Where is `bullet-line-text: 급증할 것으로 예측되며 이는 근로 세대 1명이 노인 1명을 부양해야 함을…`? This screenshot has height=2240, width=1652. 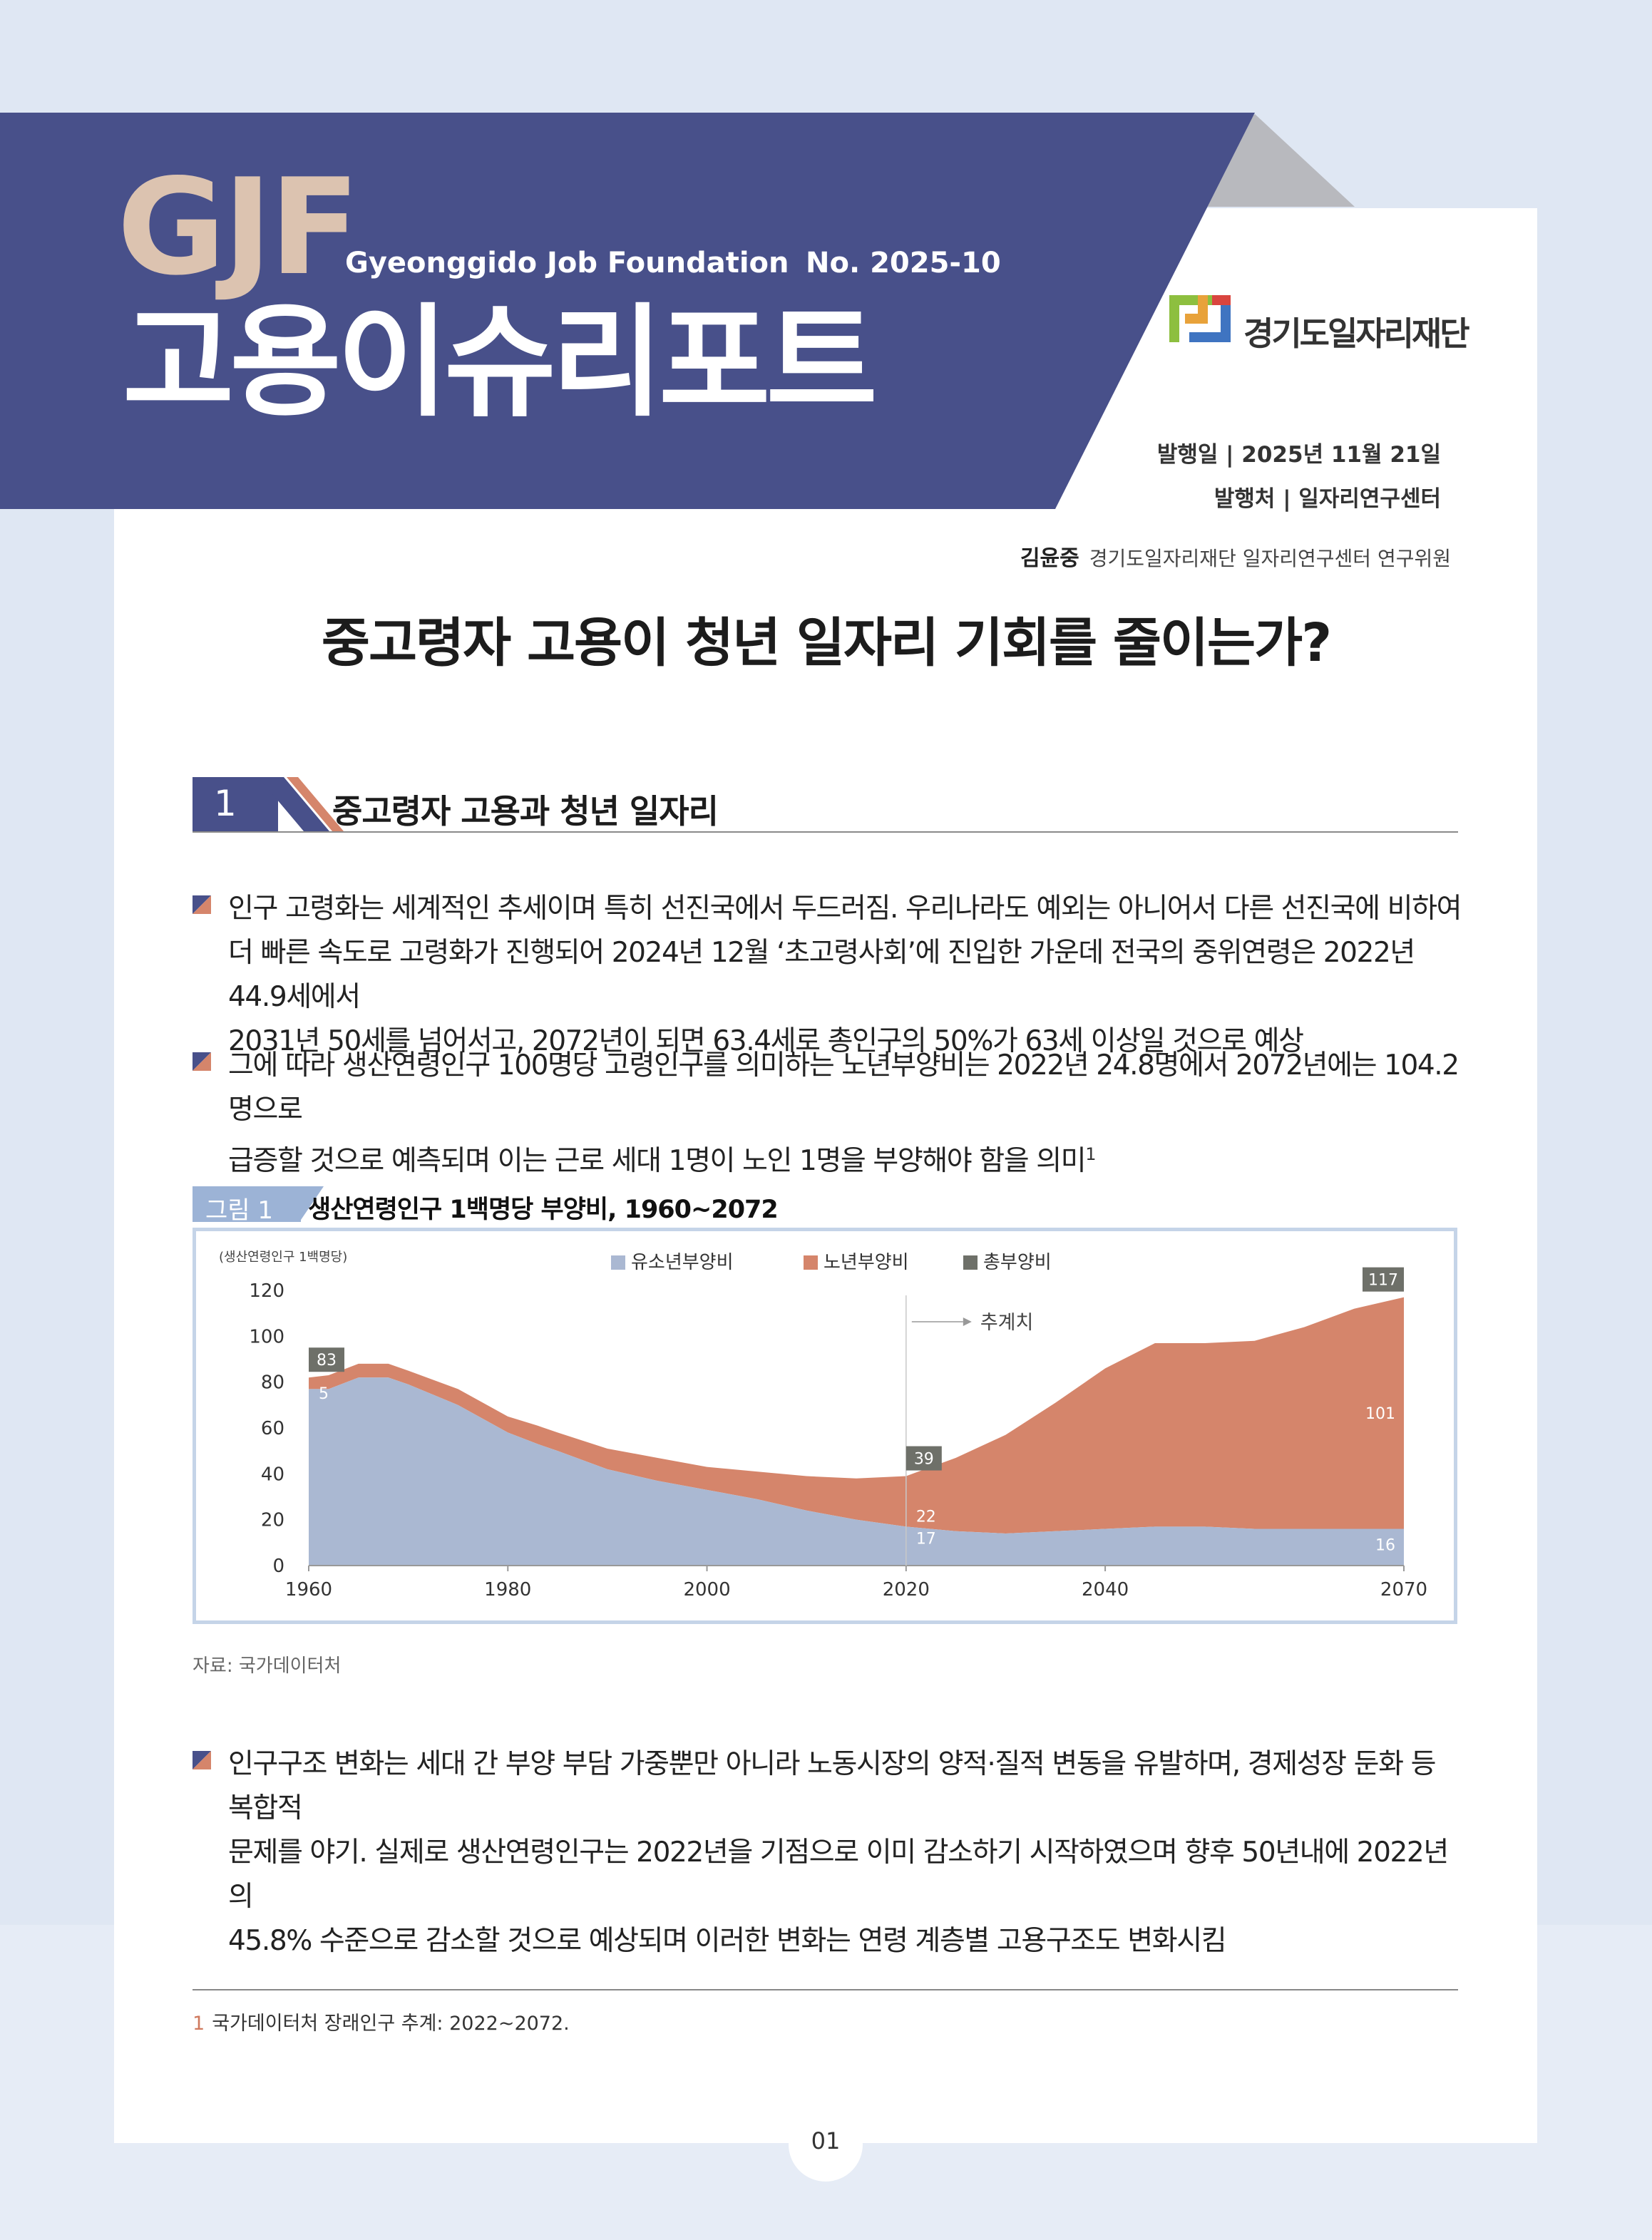 bullet-line-text: 급증할 것으로 예측되며 이는 근로 세대 1명이 노인 1명을 부양해야 함을… is located at coordinates (657, 1161).